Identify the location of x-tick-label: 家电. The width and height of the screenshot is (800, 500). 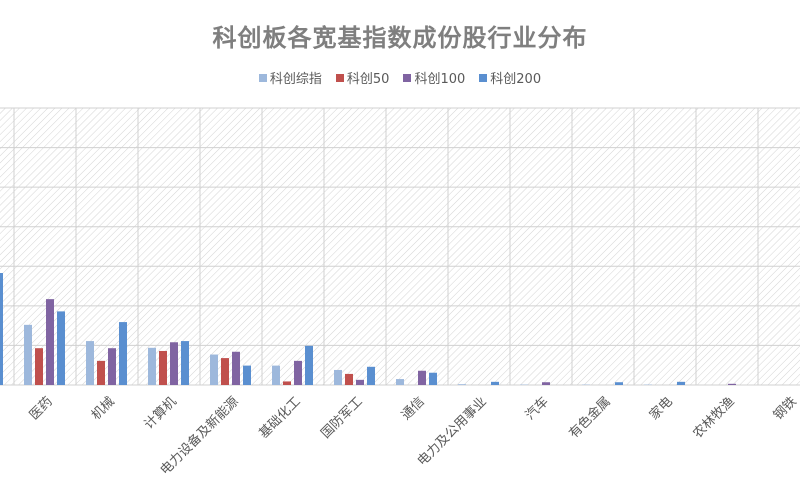
(661, 409).